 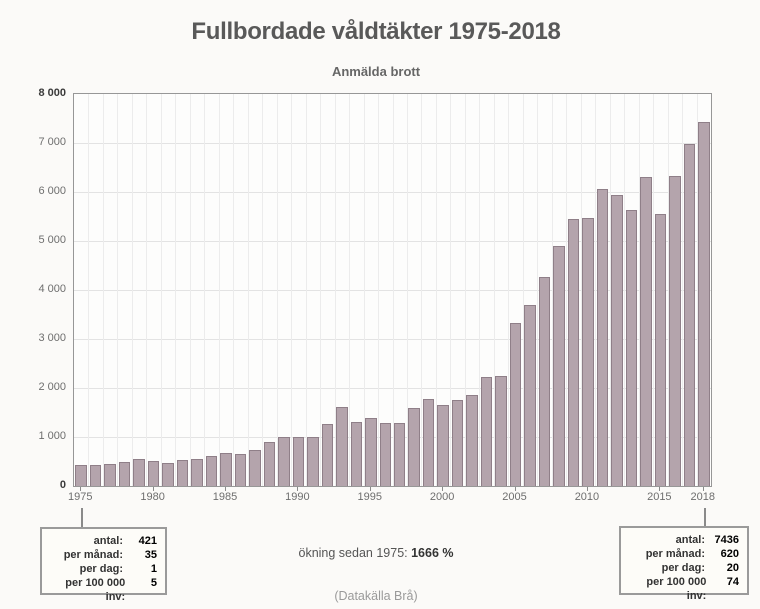 What do you see at coordinates (313, 461) in the screenshot?
I see `bar-1991` at bounding box center [313, 461].